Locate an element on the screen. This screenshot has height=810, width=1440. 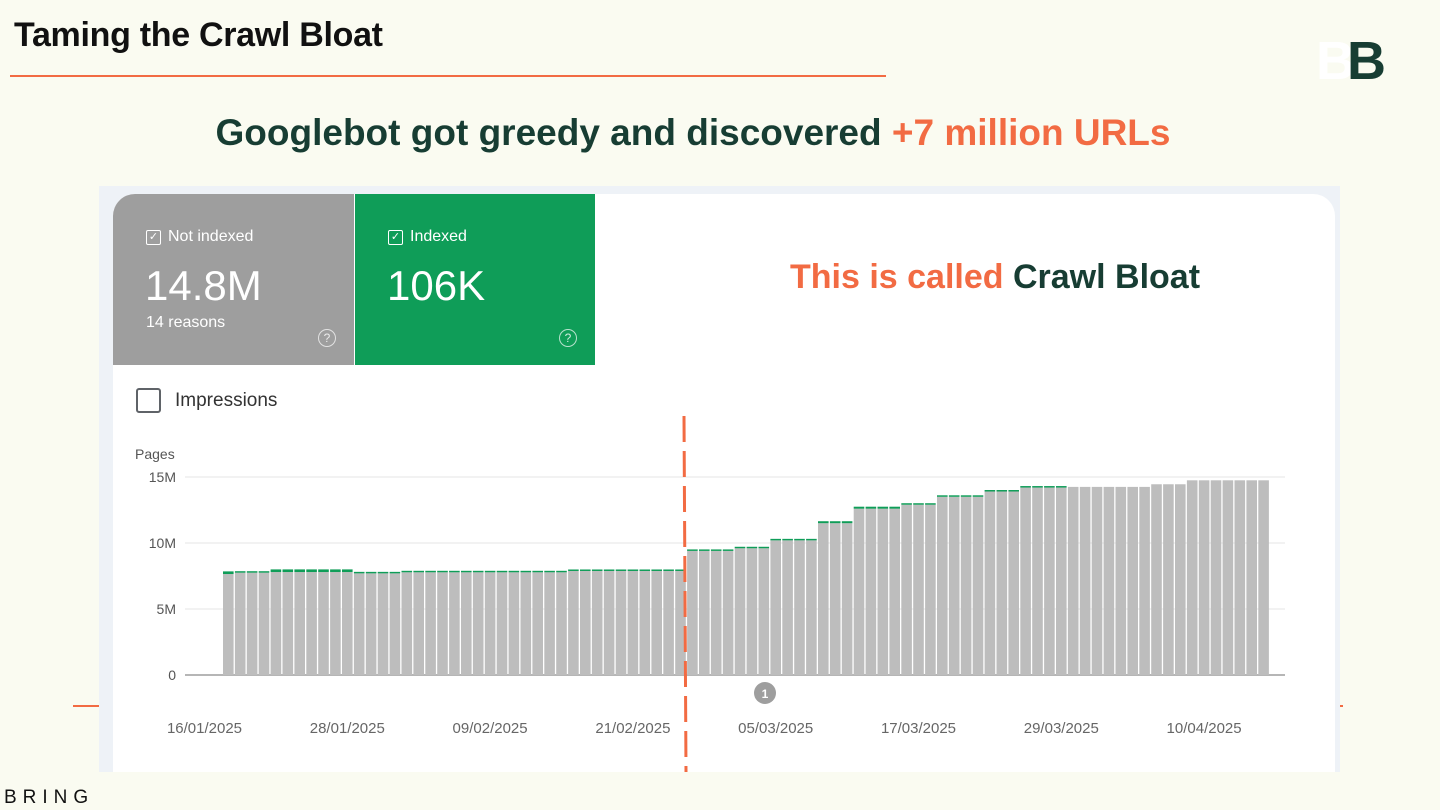
checkbox-unchecked-icon is located at coordinates (148, 400).